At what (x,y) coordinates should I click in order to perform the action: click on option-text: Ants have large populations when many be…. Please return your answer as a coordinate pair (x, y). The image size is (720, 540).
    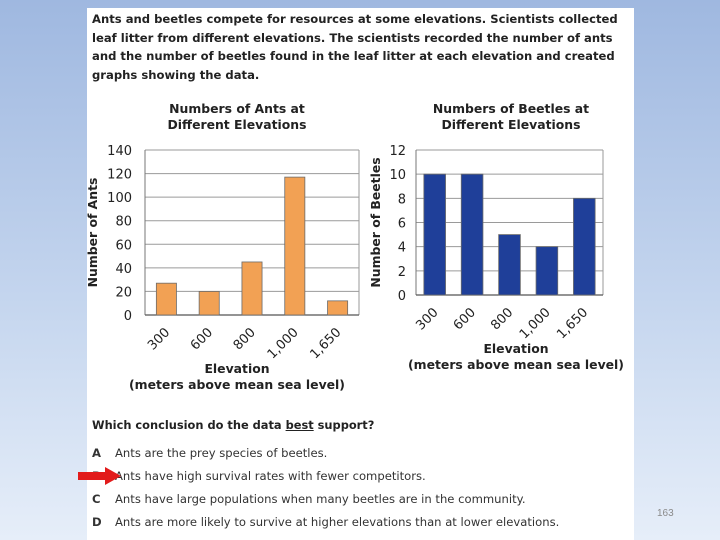
    Looking at the image, I should click on (320, 499).